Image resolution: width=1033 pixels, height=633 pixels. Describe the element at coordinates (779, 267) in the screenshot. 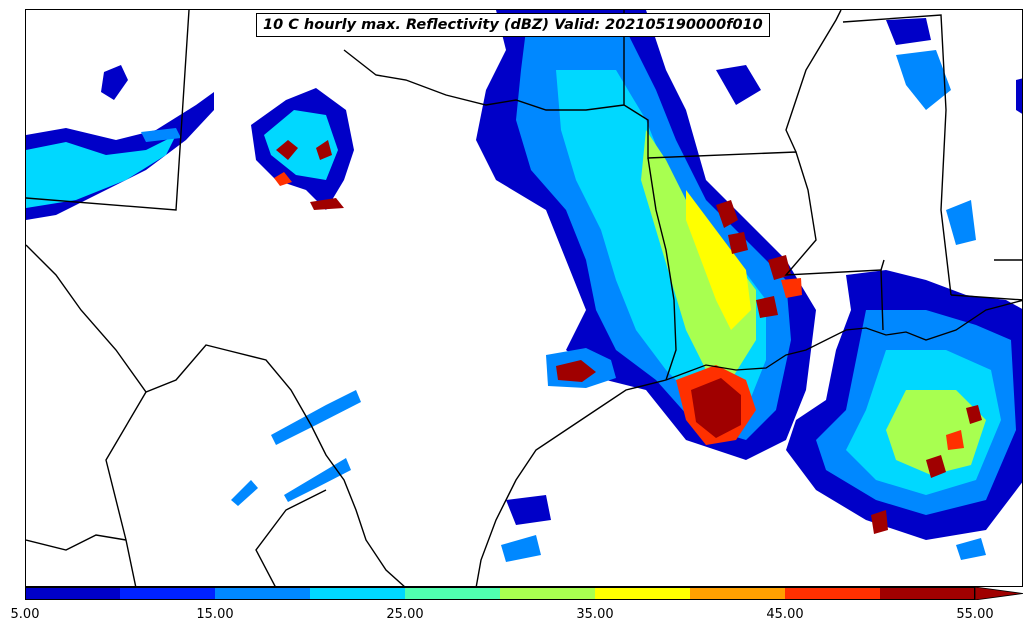

I see `echo-cell-c` at that location.